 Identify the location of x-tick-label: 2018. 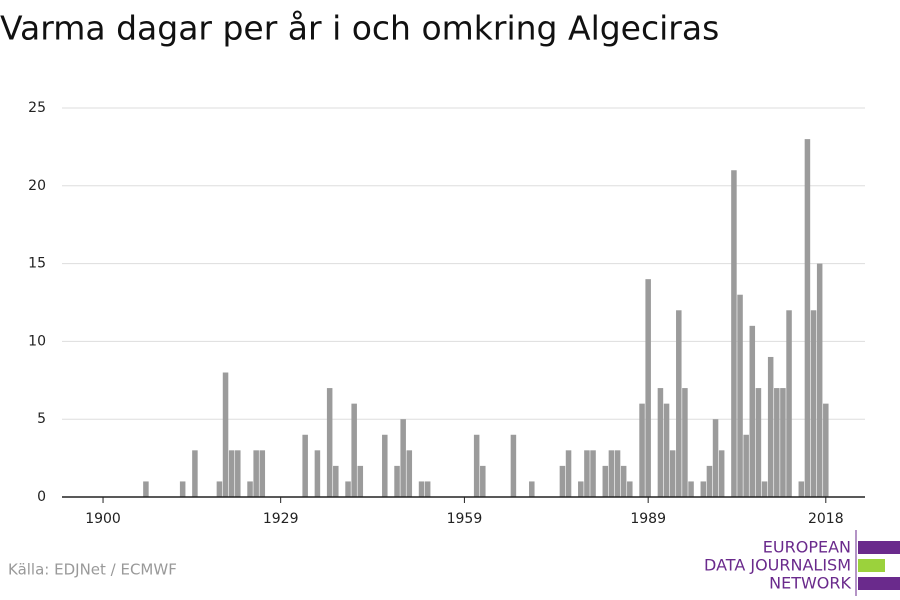
(826, 519).